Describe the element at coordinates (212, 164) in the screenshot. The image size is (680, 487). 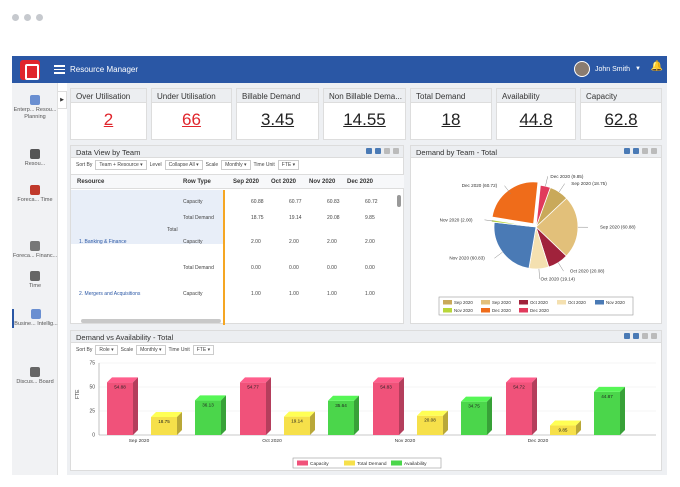
I see `filter-label: Scale` at that location.